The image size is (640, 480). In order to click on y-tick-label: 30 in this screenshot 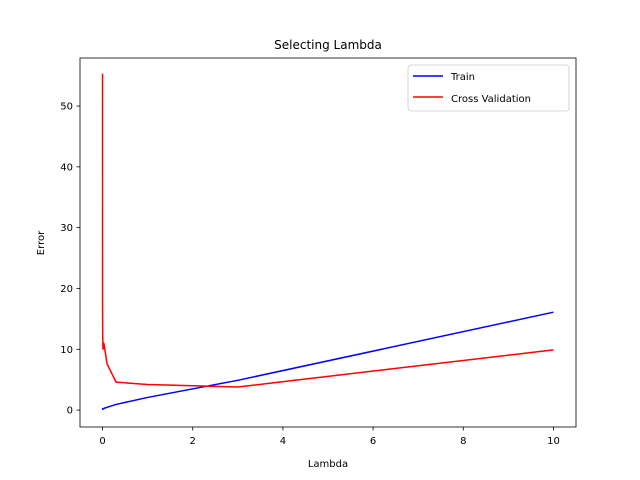, I will do `click(66, 228)`.